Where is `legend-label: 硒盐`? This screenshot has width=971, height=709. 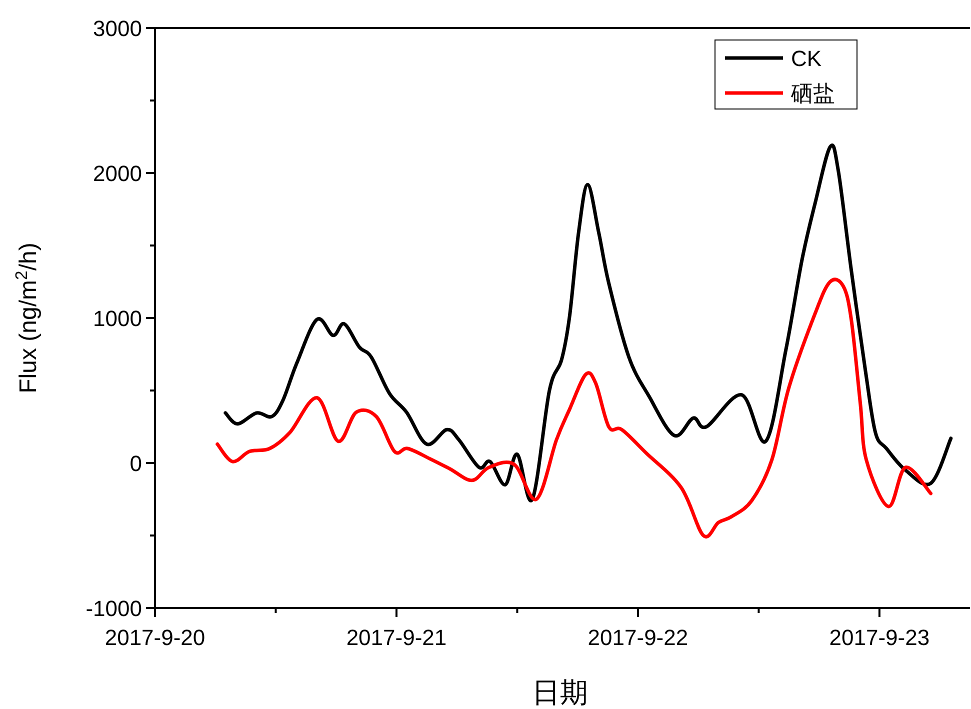 legend-label: 硒盐 is located at coordinates (812, 93).